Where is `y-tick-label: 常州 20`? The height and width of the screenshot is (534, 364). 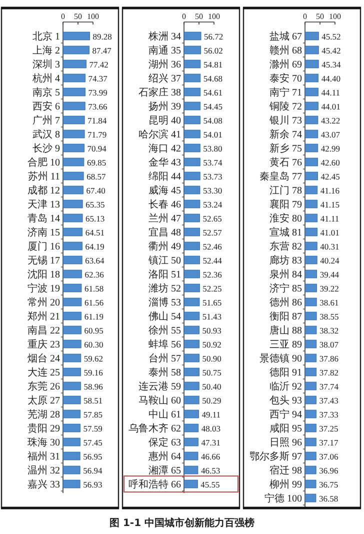 y-tick-label: 常州 20 is located at coordinates (44, 302).